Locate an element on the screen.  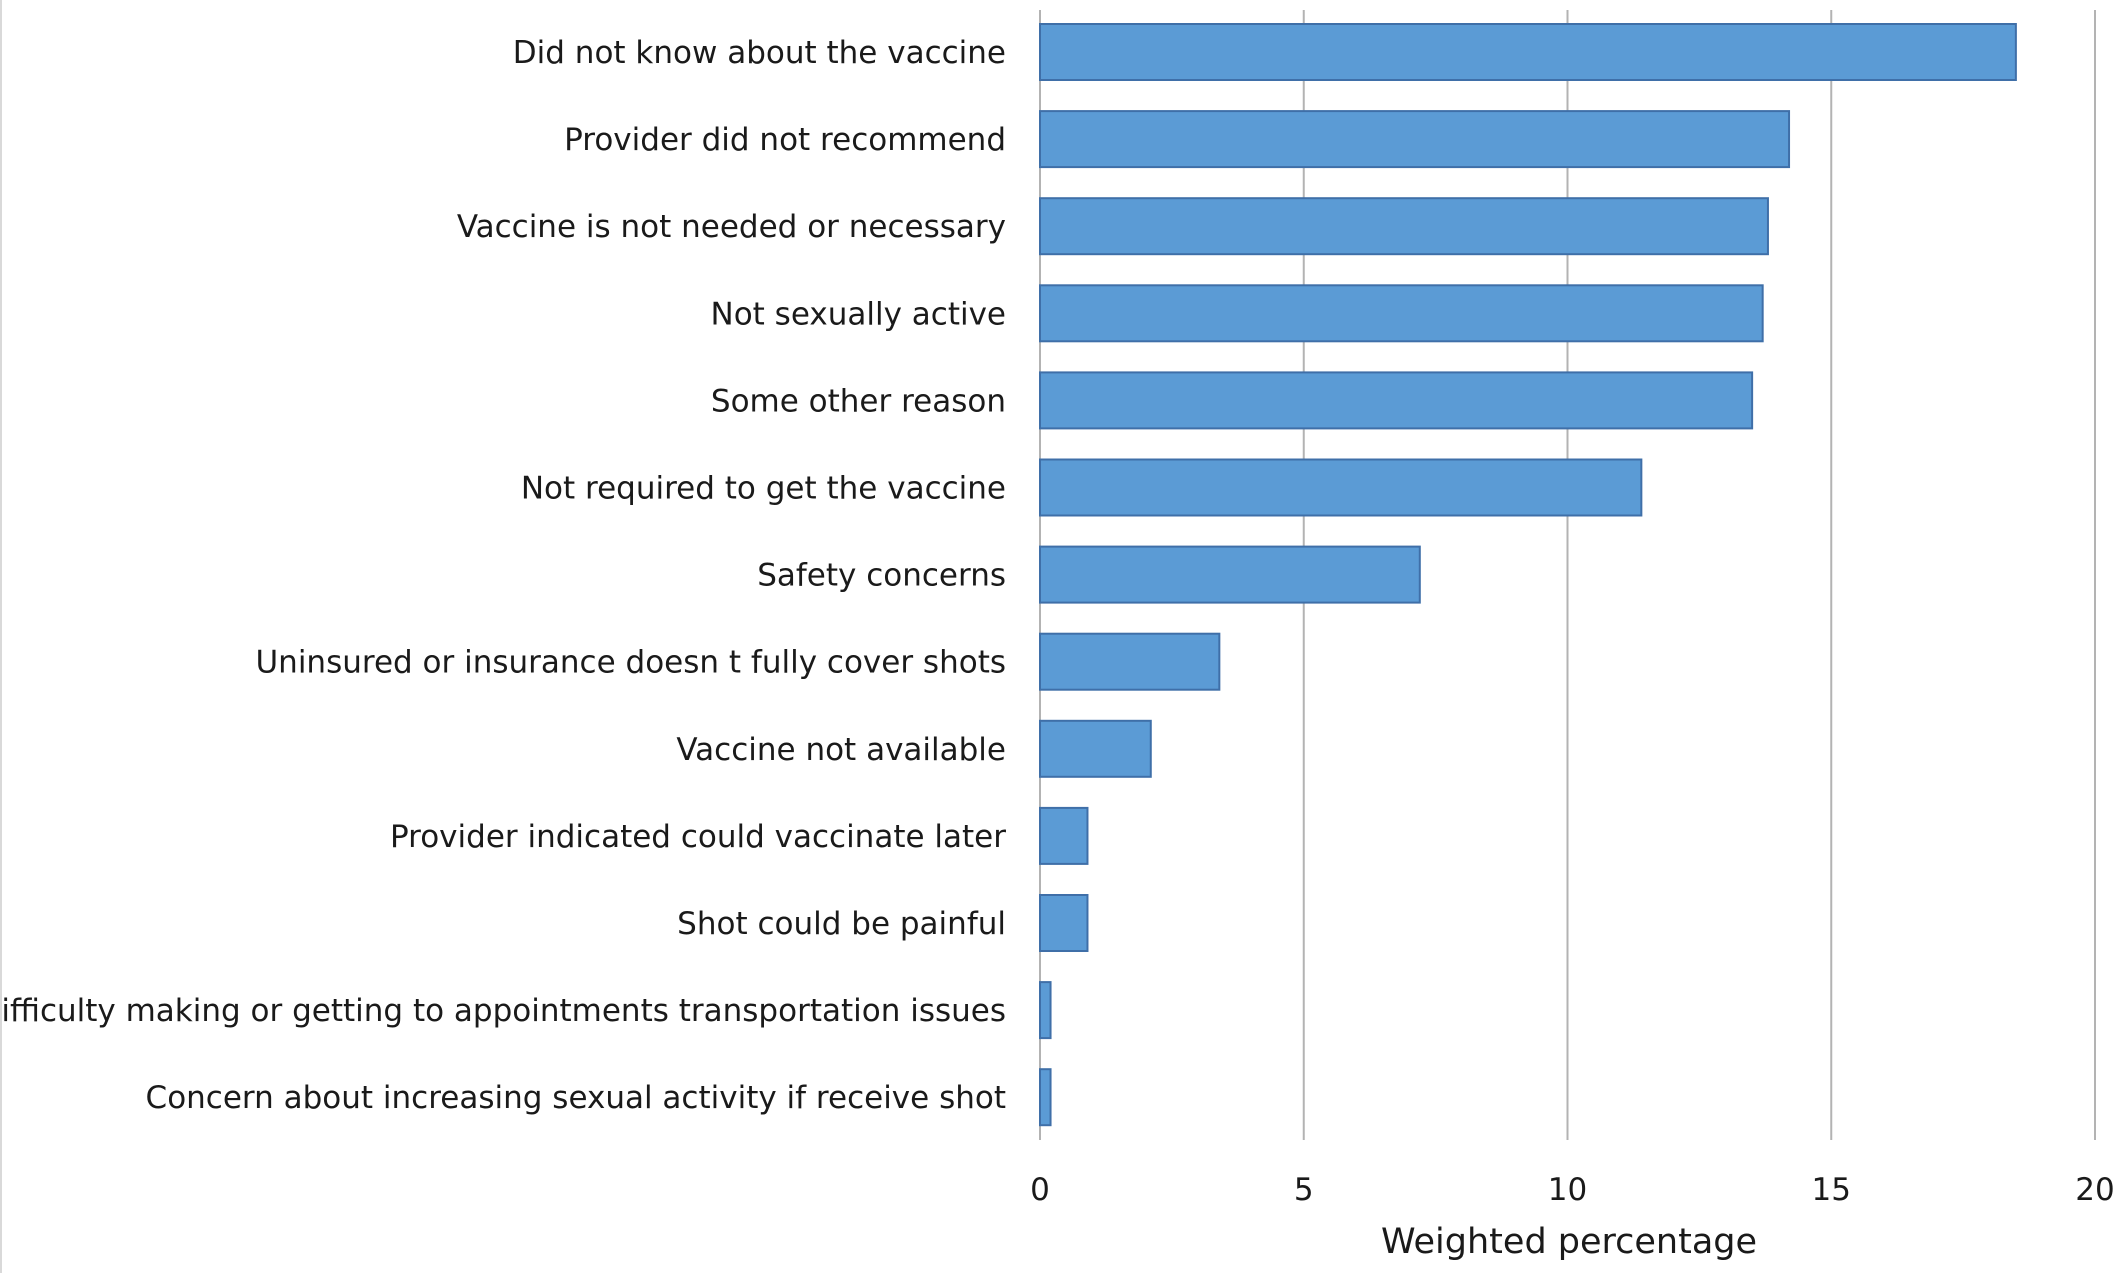
category-label: Did not know about the vaccine is located at coordinates (759, 53).